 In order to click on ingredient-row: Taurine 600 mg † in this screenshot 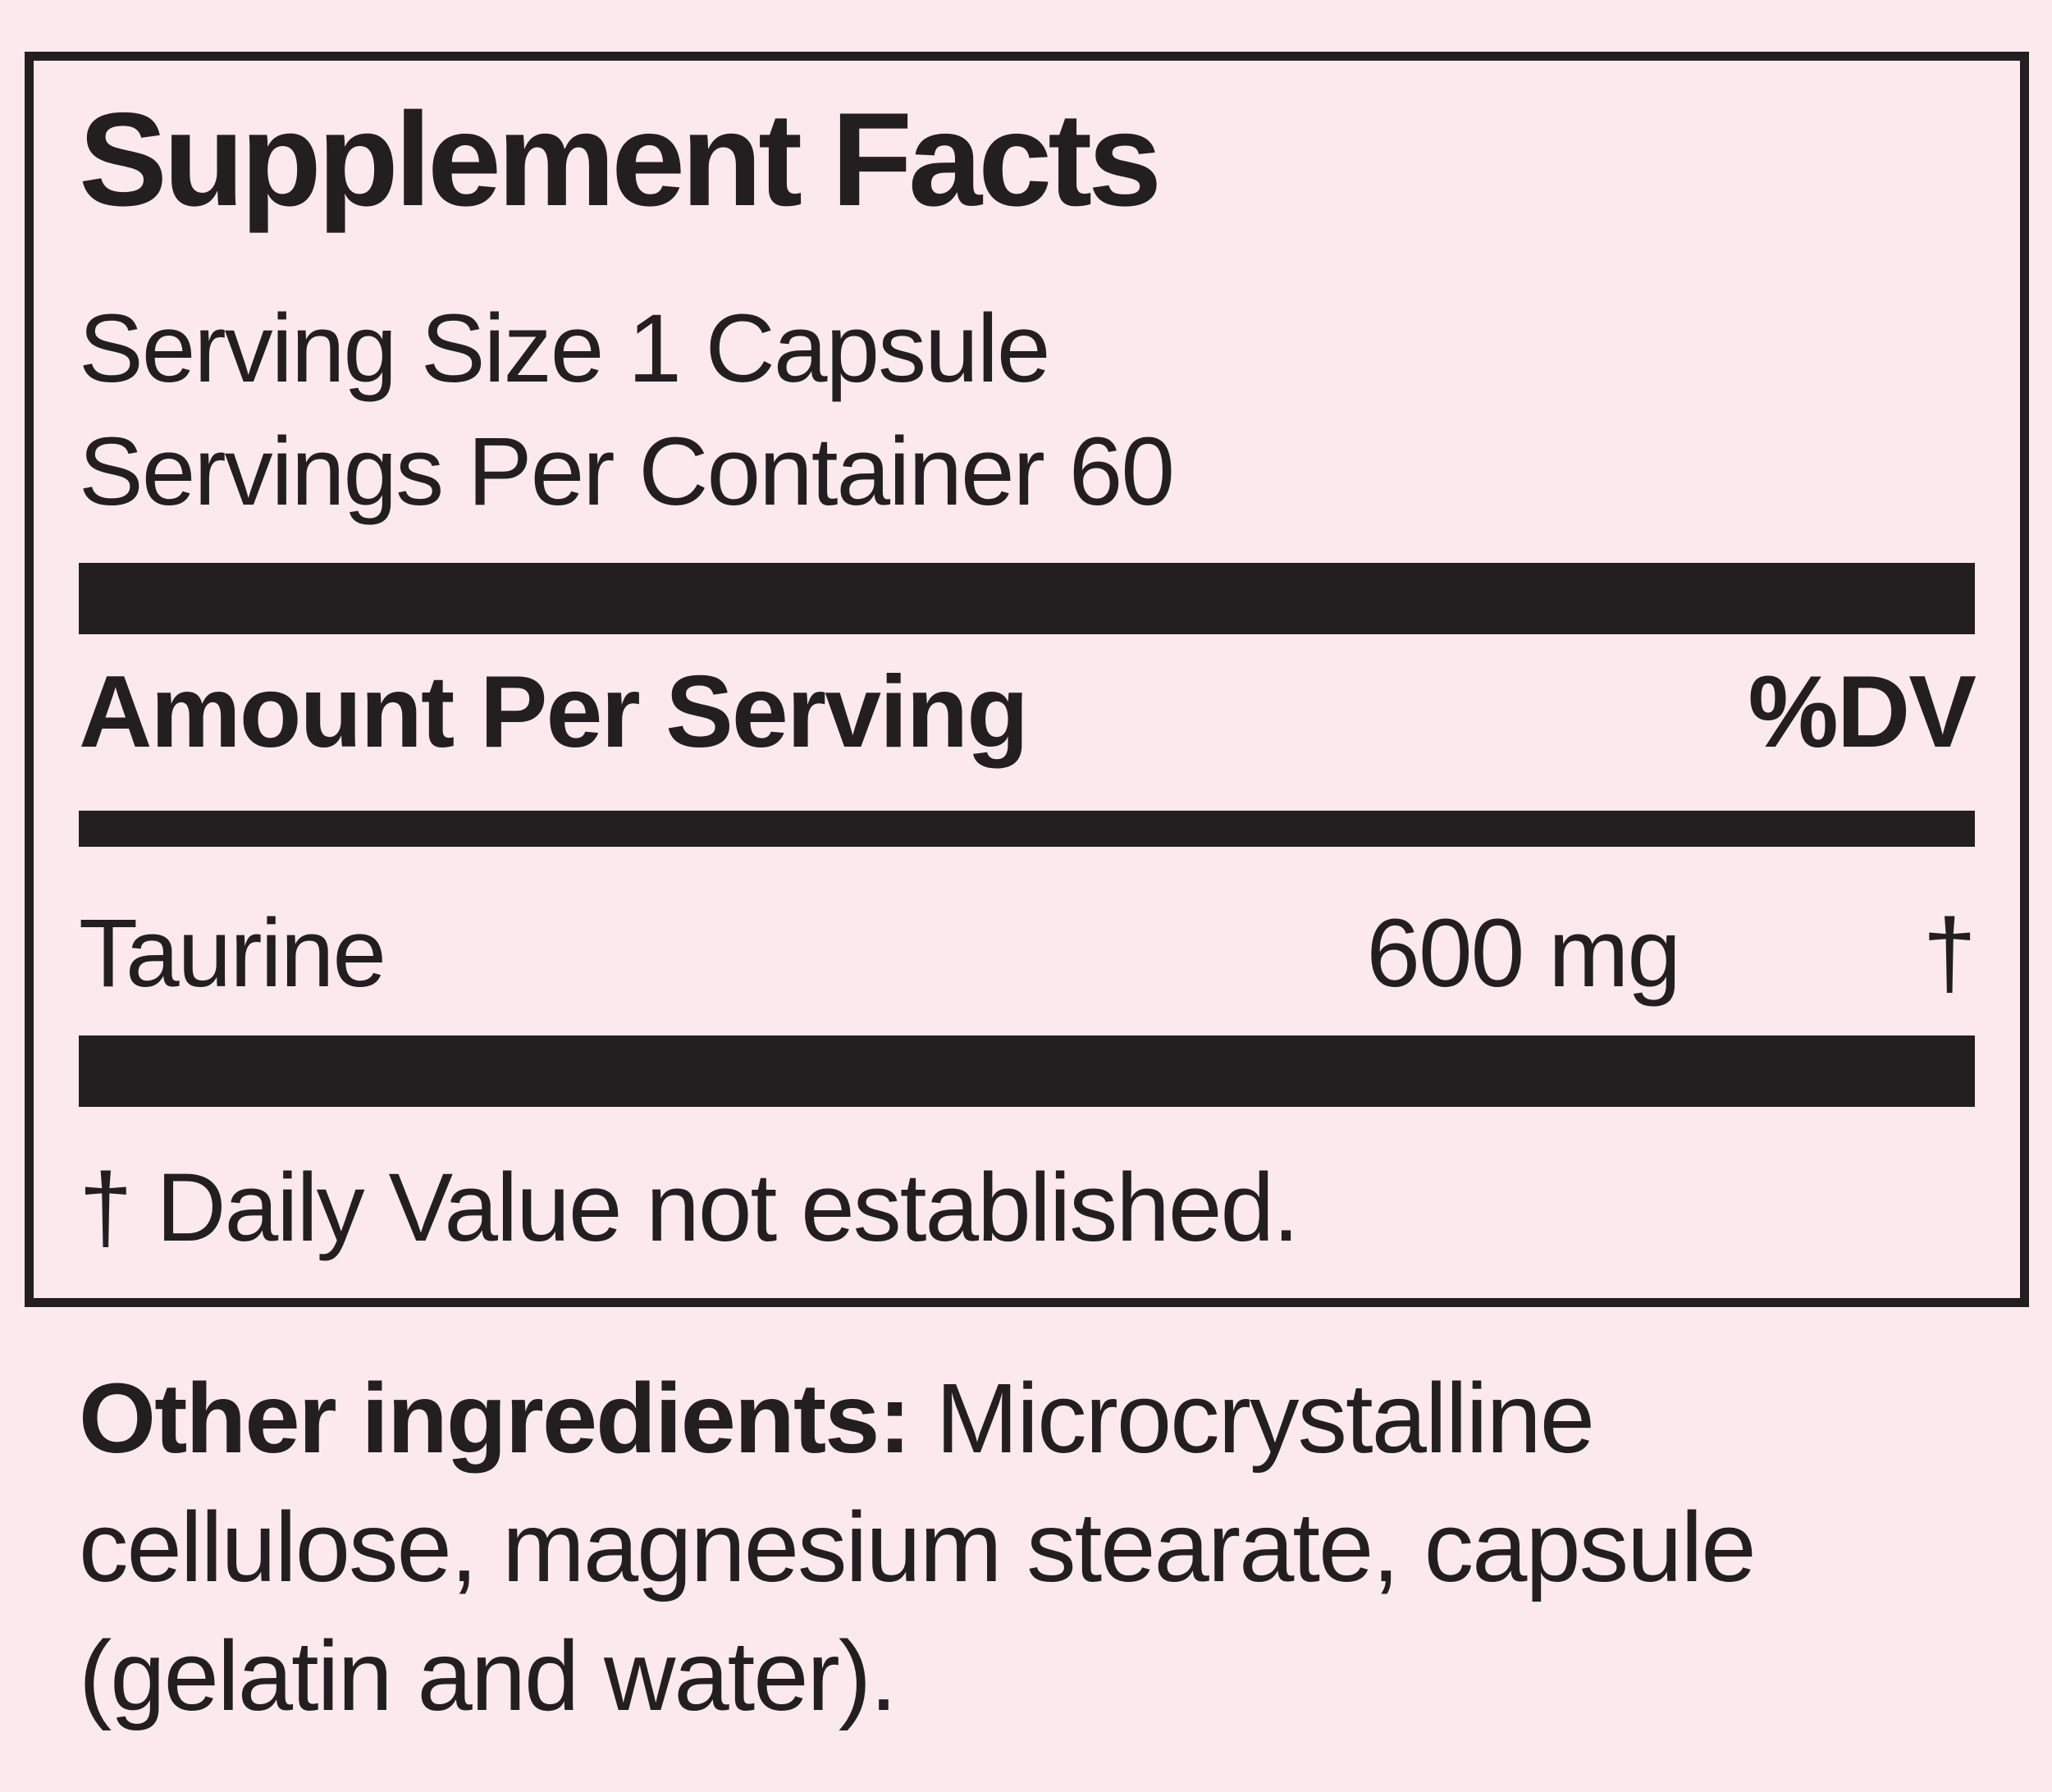, I will do `click(1028, 941)`.